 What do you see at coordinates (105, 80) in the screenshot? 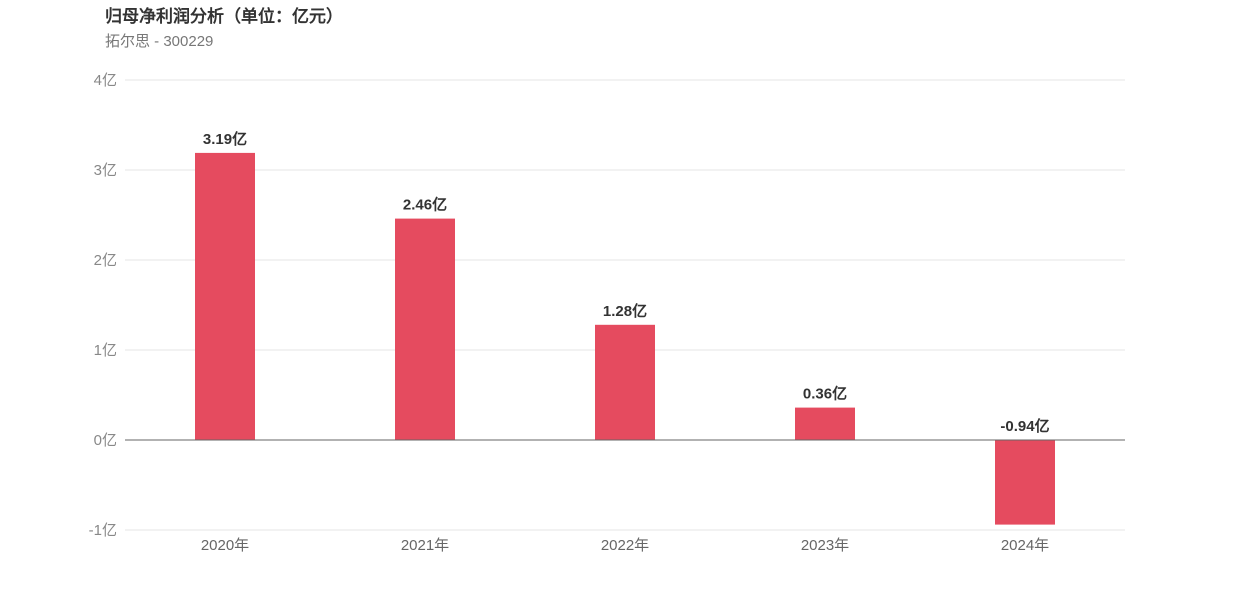
I see `y-tick-label: 4亿` at bounding box center [105, 80].